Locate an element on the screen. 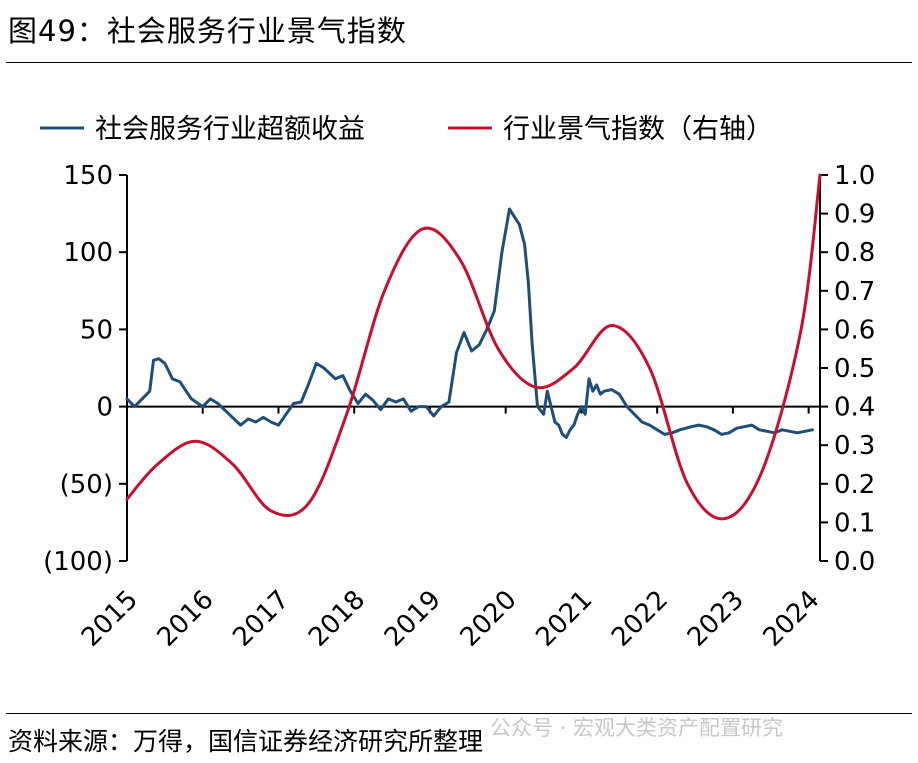  watermark: 公众号 · 宏观大类资产配置研究 is located at coordinates (637, 728).